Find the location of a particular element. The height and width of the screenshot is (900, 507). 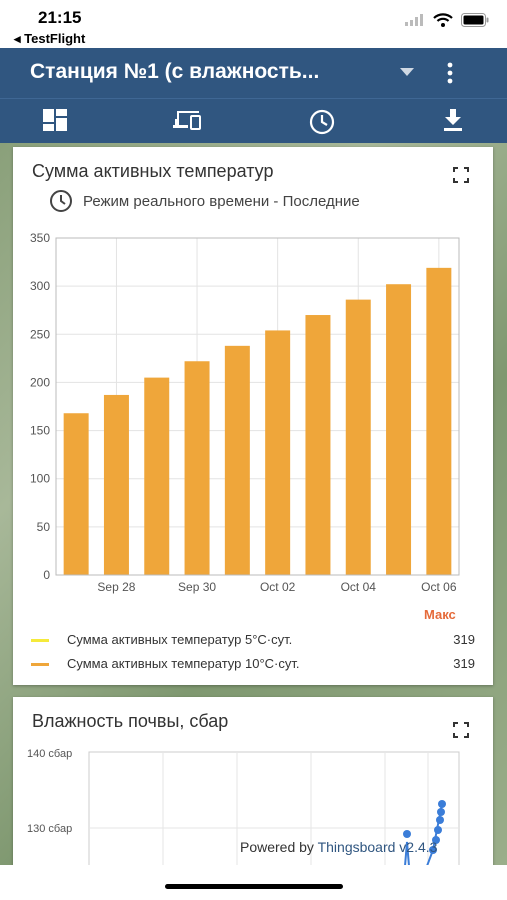

x-tick-label: Oct 04 is located at coordinates (359, 587).